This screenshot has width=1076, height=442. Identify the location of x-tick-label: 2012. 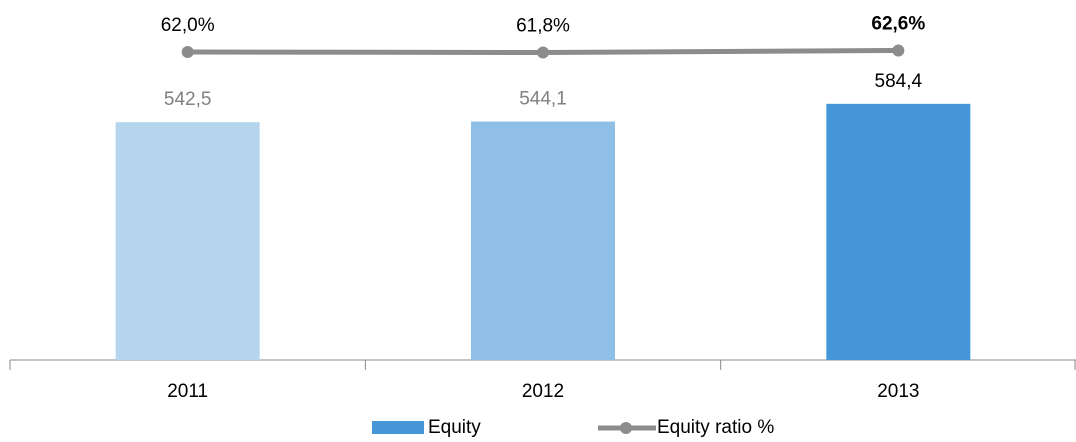
(543, 391).